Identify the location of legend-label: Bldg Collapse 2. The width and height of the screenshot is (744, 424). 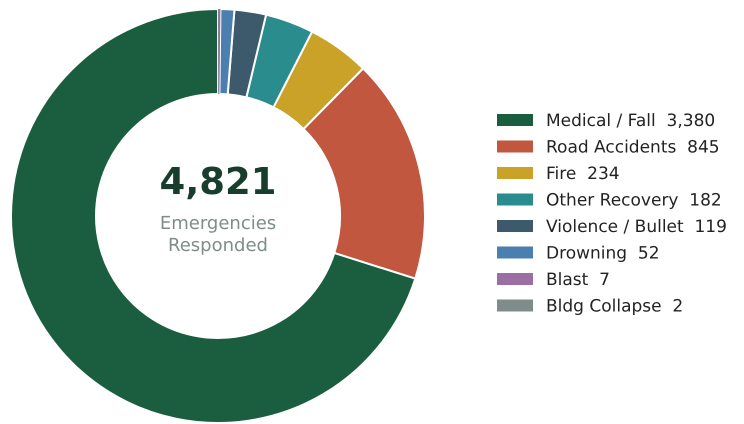
(615, 306).